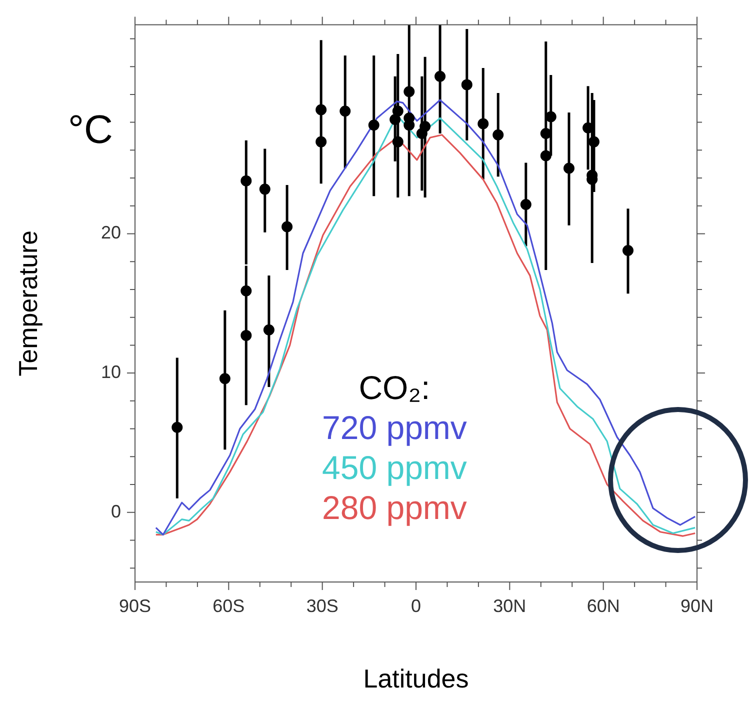 The height and width of the screenshot is (708, 749). I want to click on y-tick-label: 0, so click(115, 511).